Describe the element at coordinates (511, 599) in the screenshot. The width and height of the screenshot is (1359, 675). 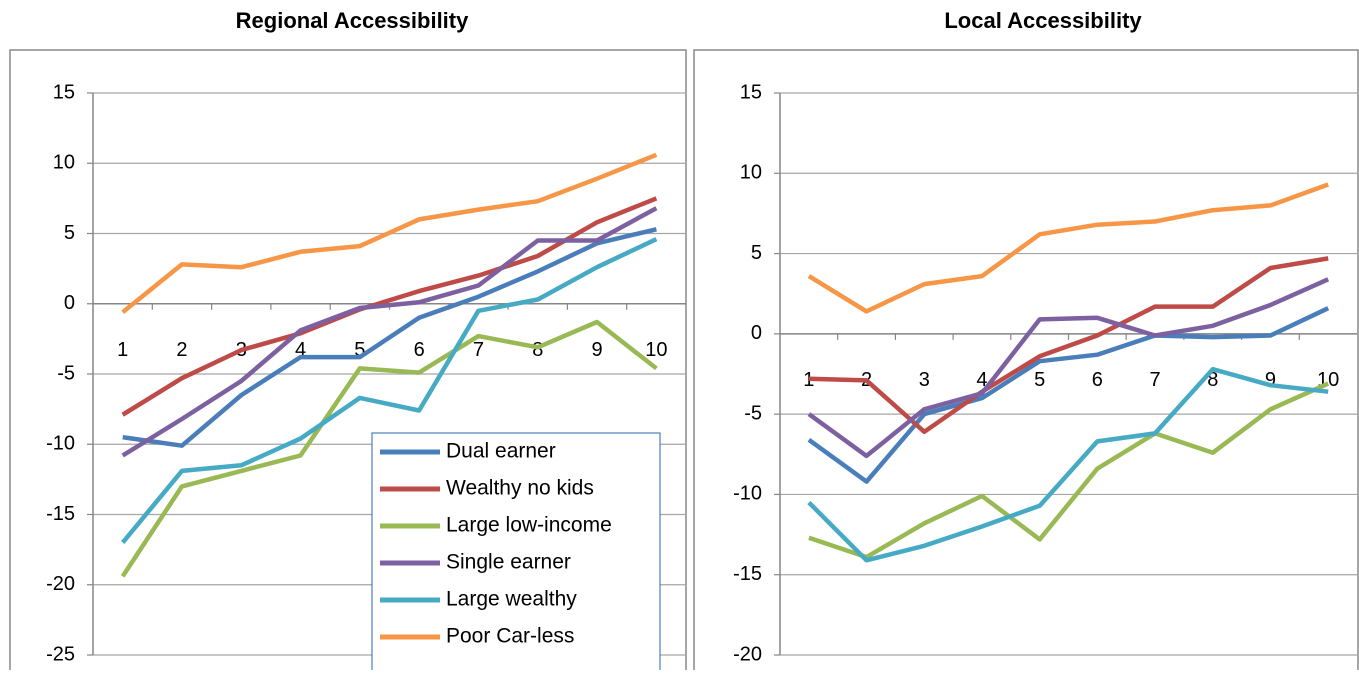
I see `legend-label: Large wealthy` at that location.